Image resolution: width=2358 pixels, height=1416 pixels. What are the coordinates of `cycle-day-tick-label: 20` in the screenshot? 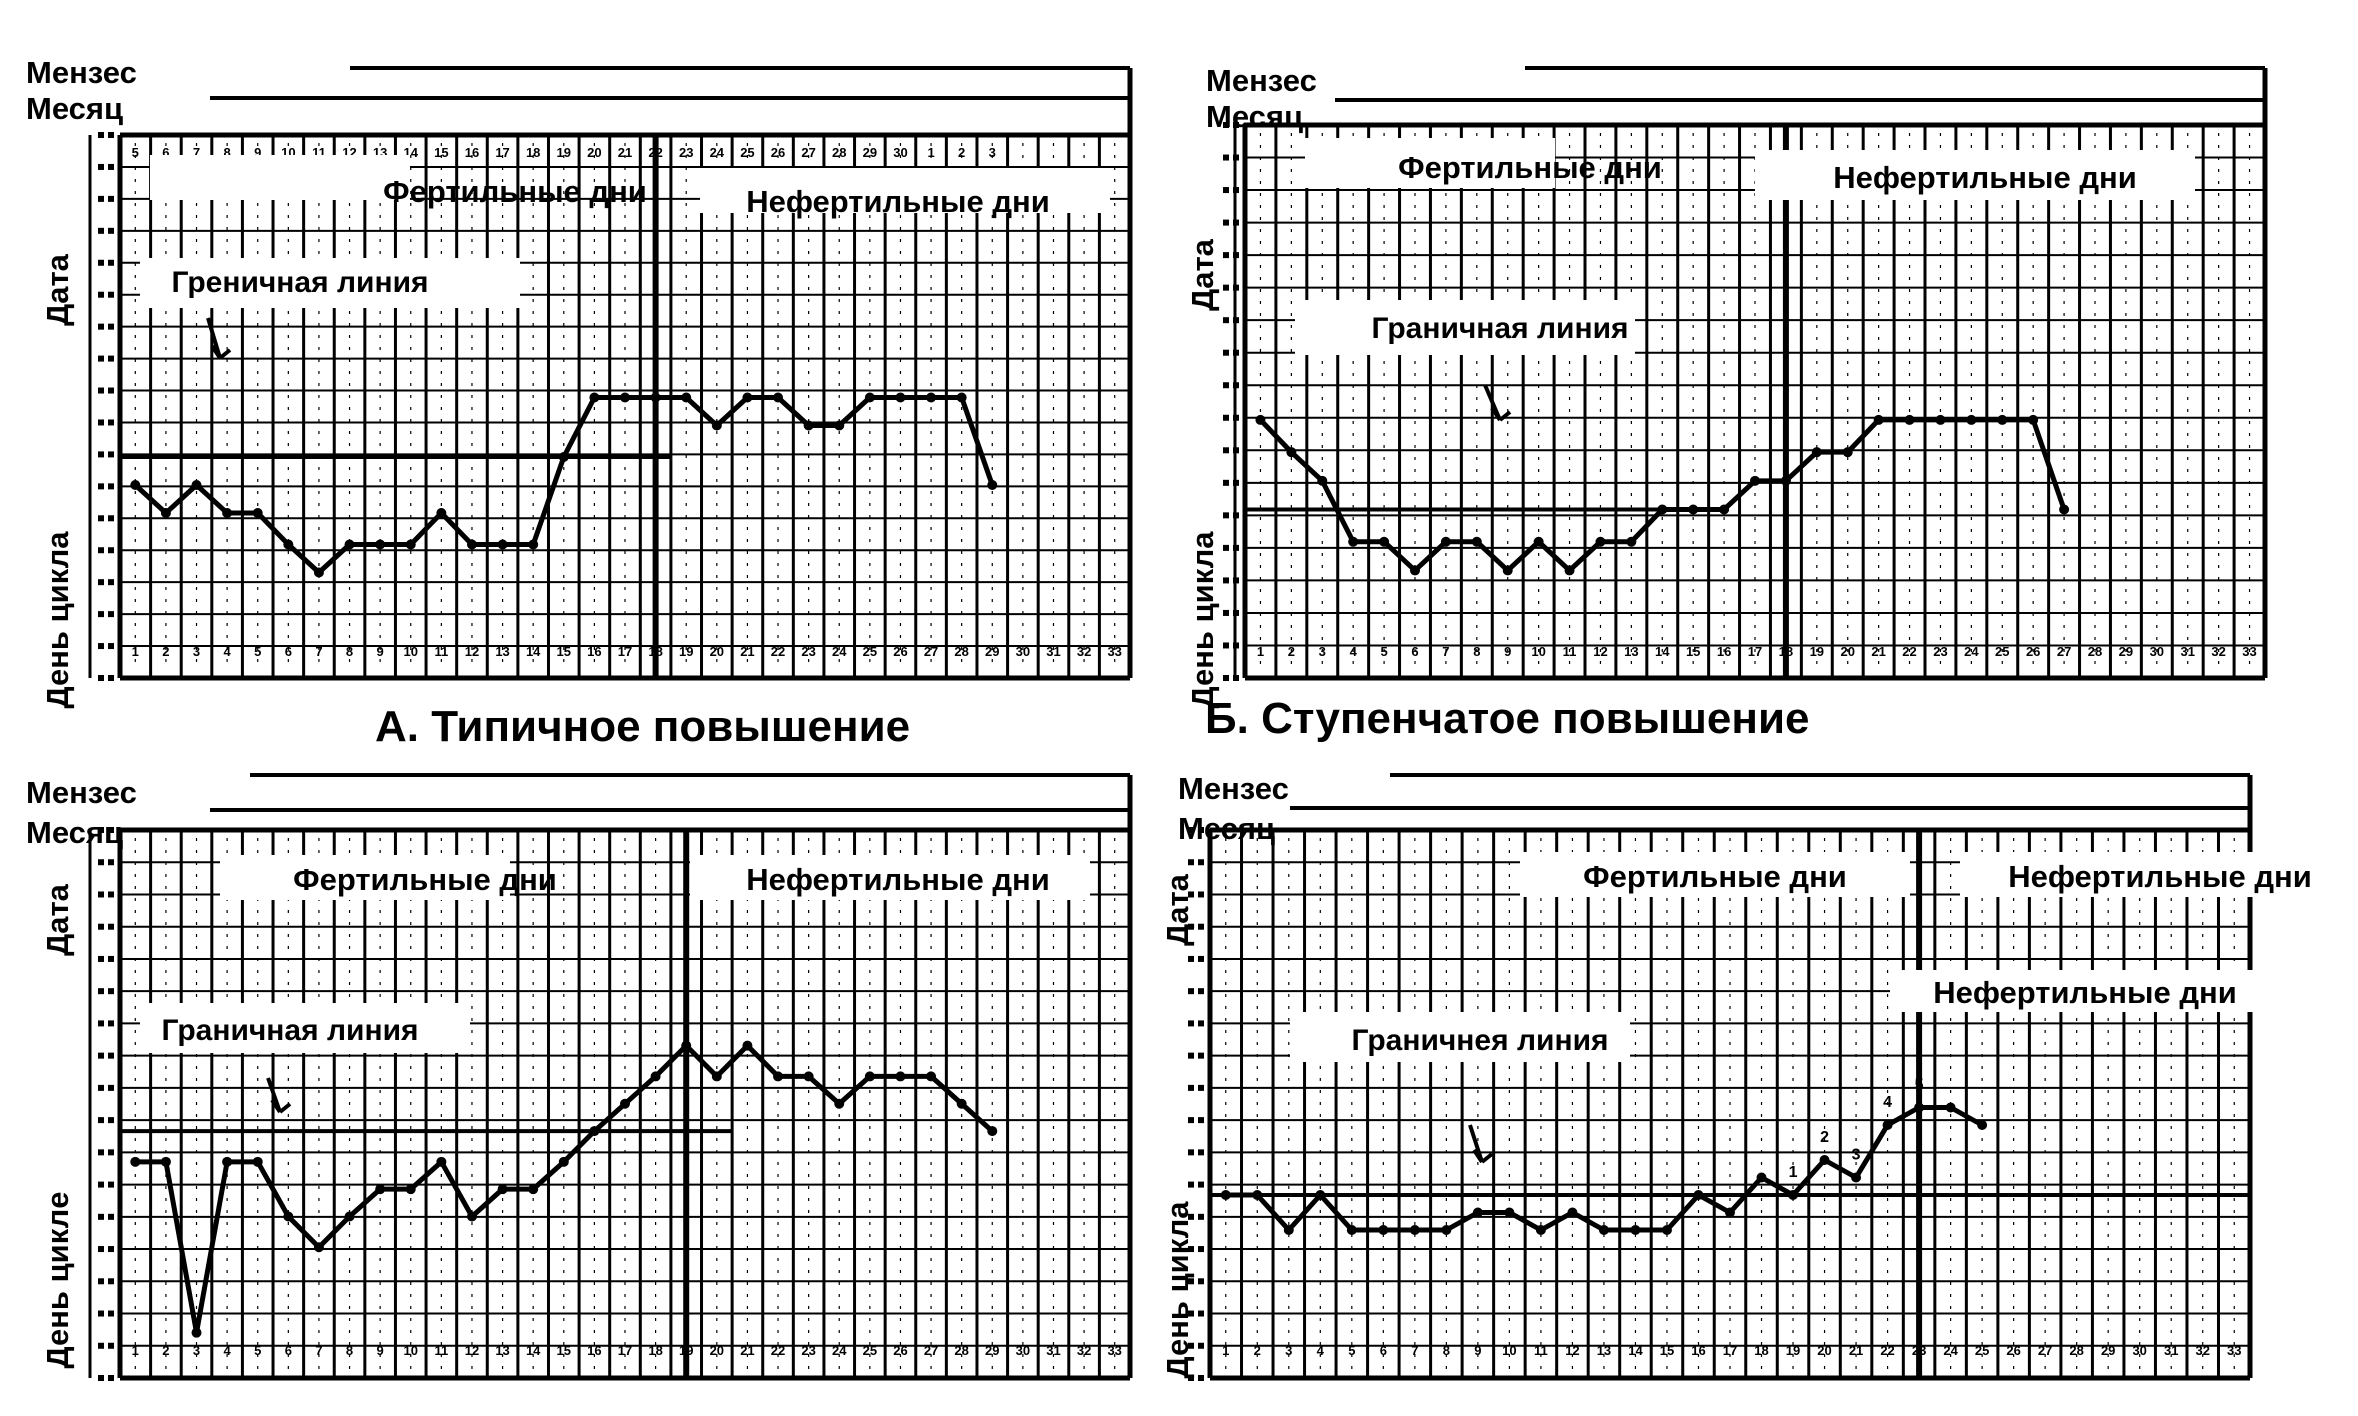 It's located at (1824, 1350).